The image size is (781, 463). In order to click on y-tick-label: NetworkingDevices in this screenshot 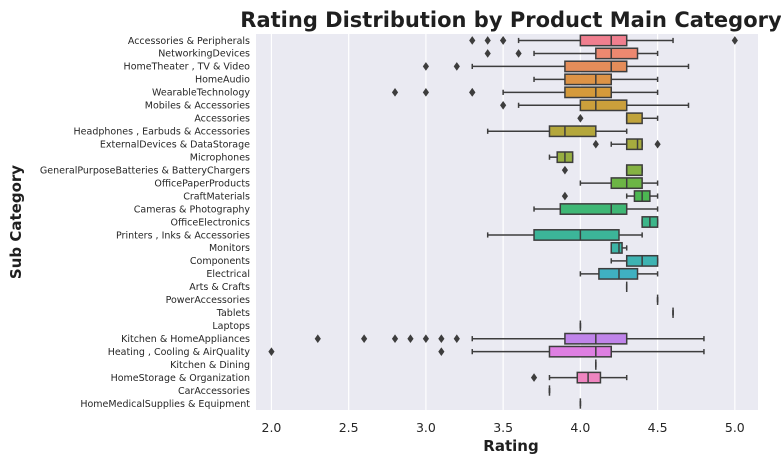, I will do `click(204, 54)`.